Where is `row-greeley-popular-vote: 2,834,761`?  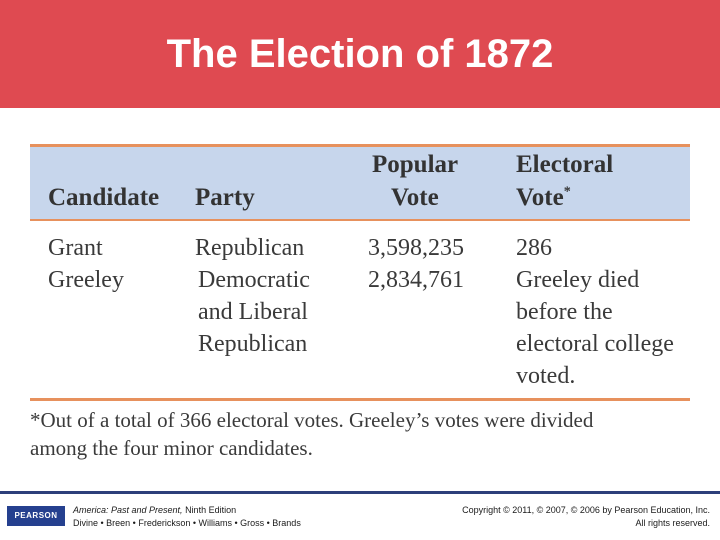
row-greeley-popular-vote: 2,834,761 is located at coordinates (416, 280).